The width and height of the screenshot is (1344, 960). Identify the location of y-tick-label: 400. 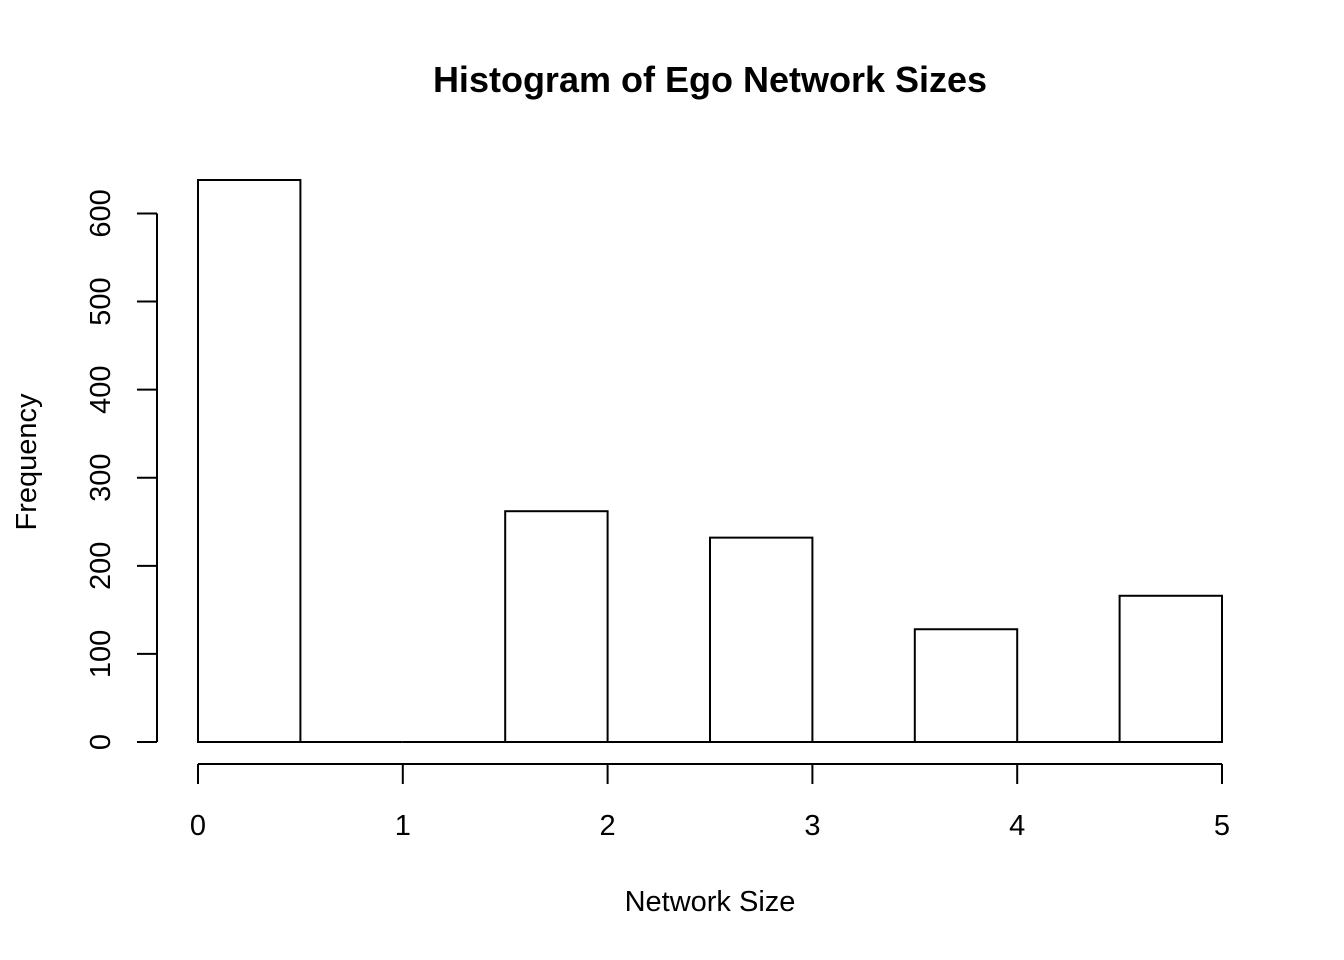
(101, 389).